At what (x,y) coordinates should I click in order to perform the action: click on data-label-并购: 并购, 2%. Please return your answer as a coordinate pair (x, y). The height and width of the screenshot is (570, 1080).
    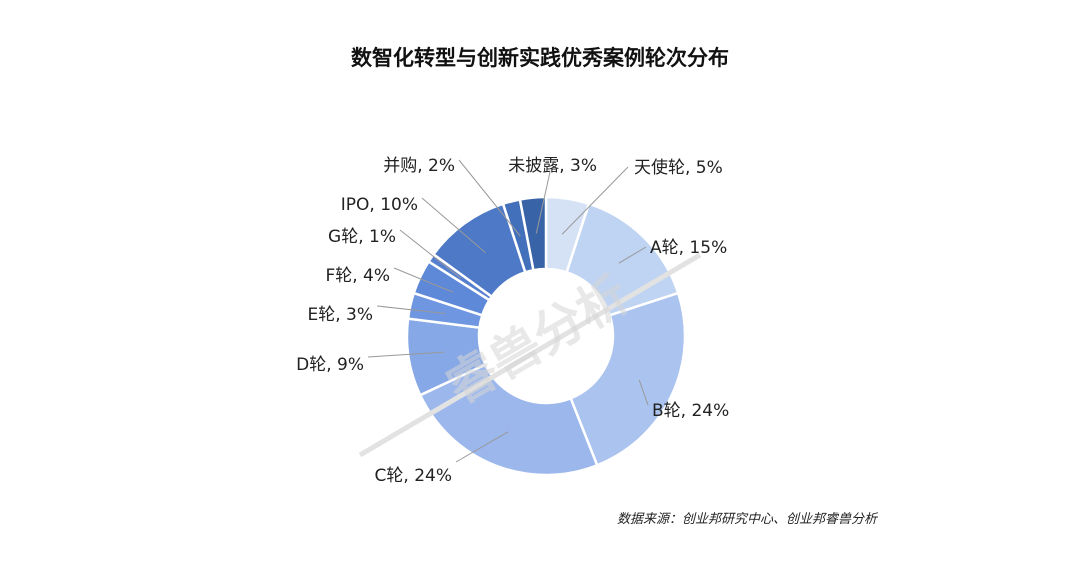
    Looking at the image, I should click on (419, 166).